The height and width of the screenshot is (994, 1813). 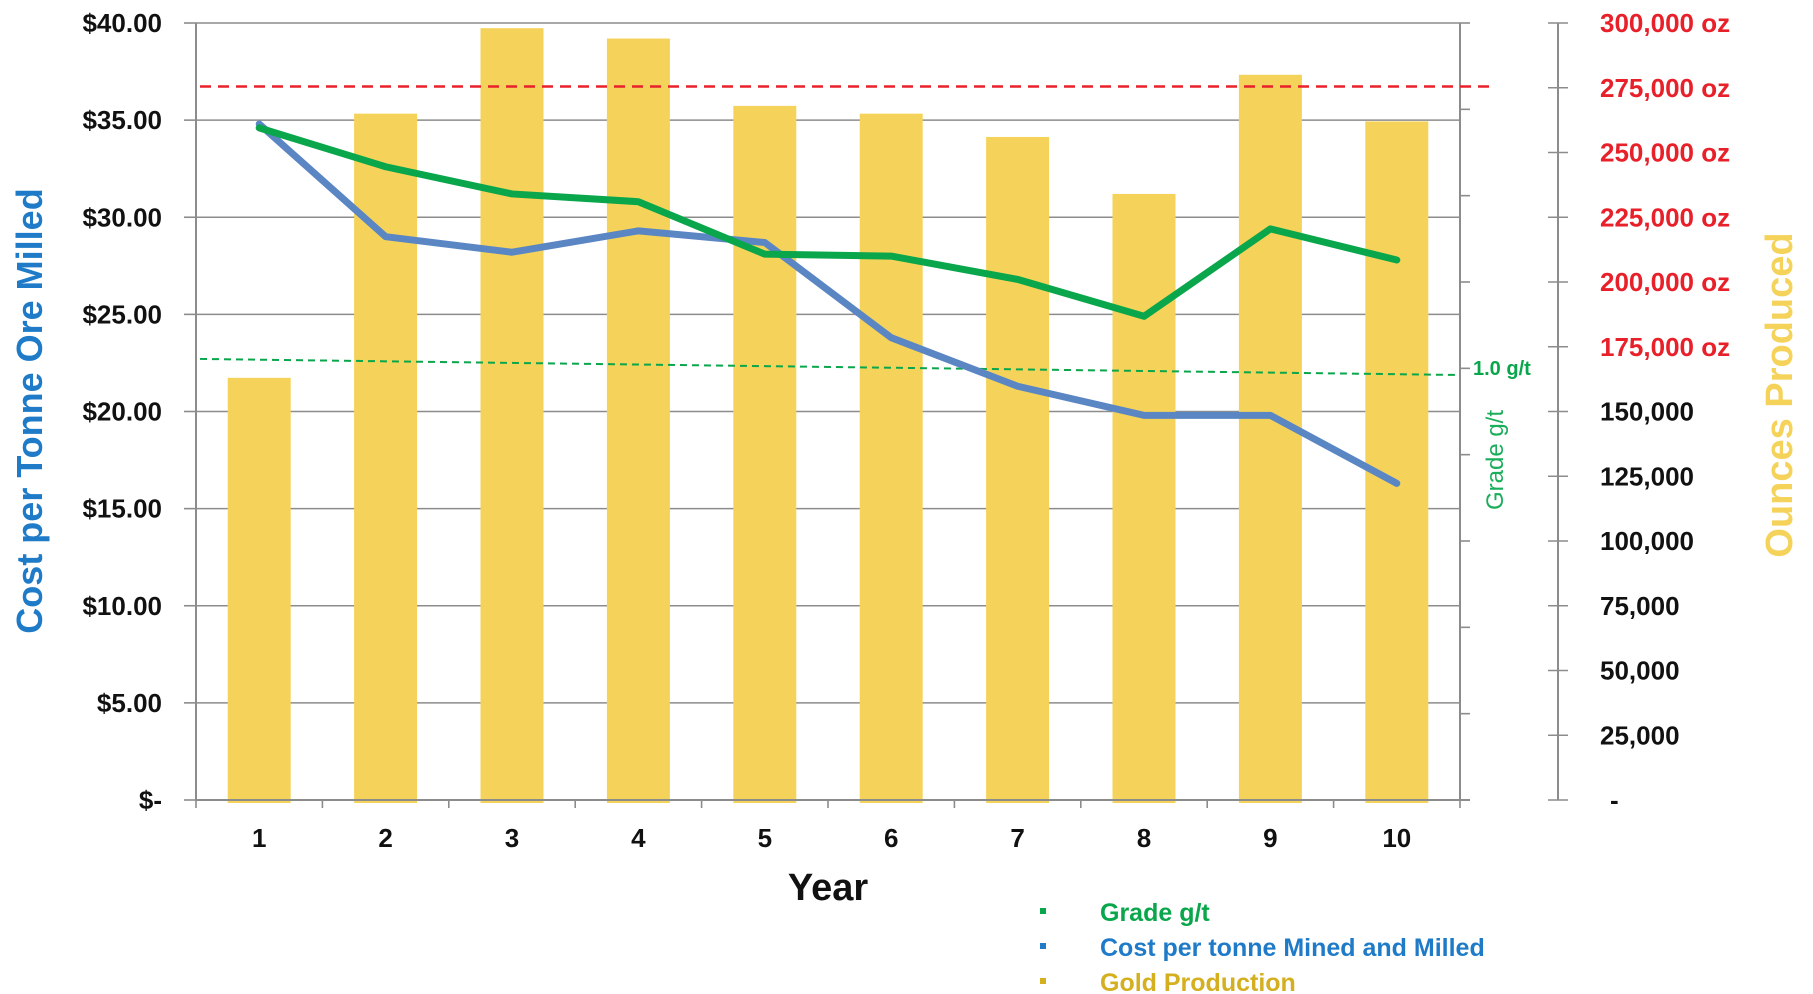 I want to click on y-axis-title-left: Cost per Tonne Ore Milled, so click(x=29, y=410).